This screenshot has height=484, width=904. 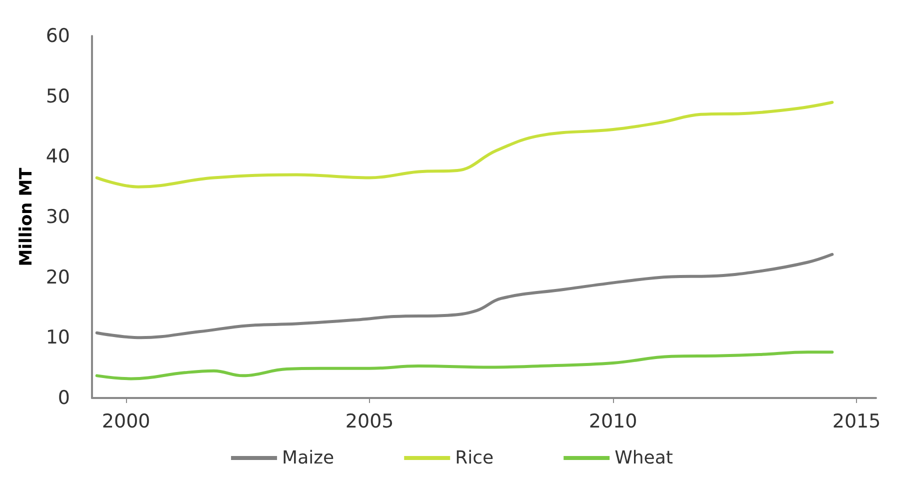 What do you see at coordinates (643, 458) in the screenshot?
I see `legend-label: Wheat` at bounding box center [643, 458].